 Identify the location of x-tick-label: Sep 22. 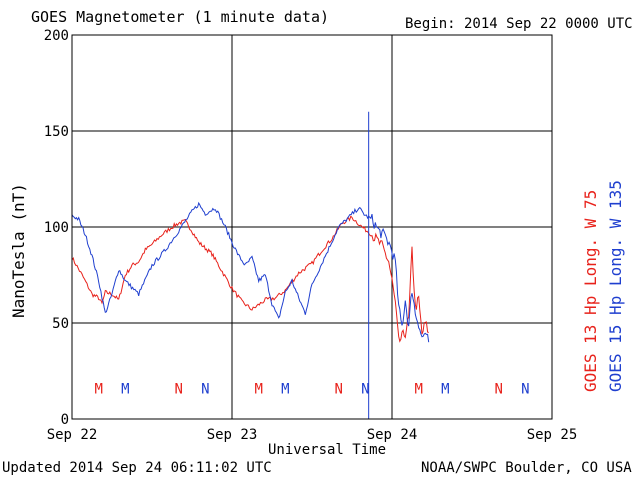
(72, 435).